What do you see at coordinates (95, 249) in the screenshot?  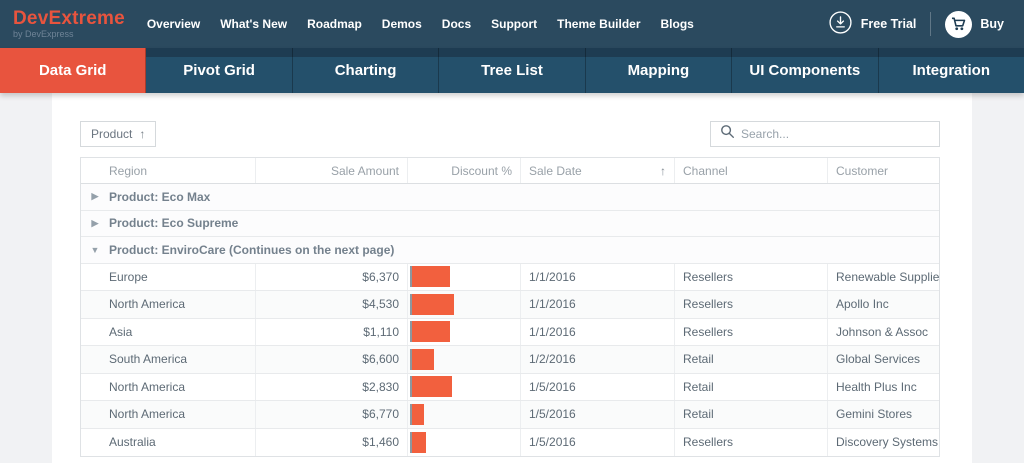 I see `group-expand-icon: ▼` at bounding box center [95, 249].